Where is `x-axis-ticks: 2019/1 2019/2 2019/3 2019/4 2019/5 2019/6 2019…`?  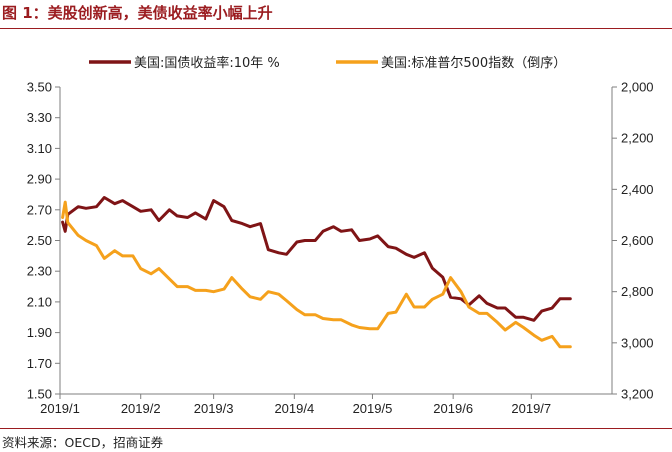
x-axis-ticks: 2019/1 2019/2 2019/3 2019/4 2019/5 2019/6 2019… is located at coordinates (295, 405).